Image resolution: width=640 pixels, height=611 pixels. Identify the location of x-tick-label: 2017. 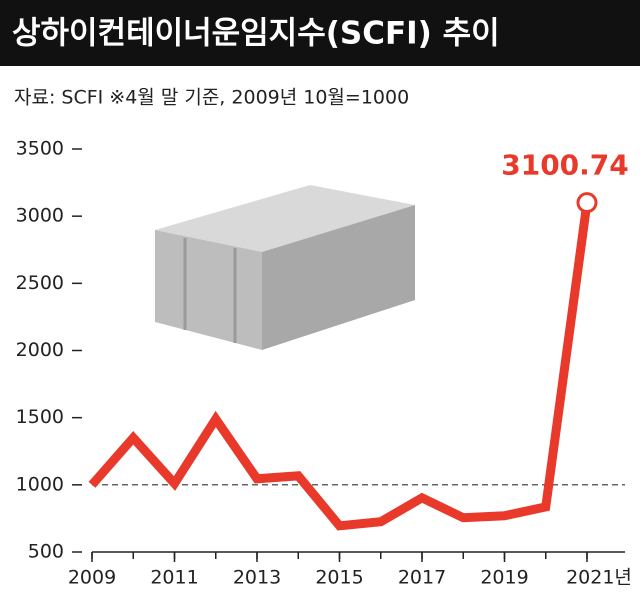
(422, 578).